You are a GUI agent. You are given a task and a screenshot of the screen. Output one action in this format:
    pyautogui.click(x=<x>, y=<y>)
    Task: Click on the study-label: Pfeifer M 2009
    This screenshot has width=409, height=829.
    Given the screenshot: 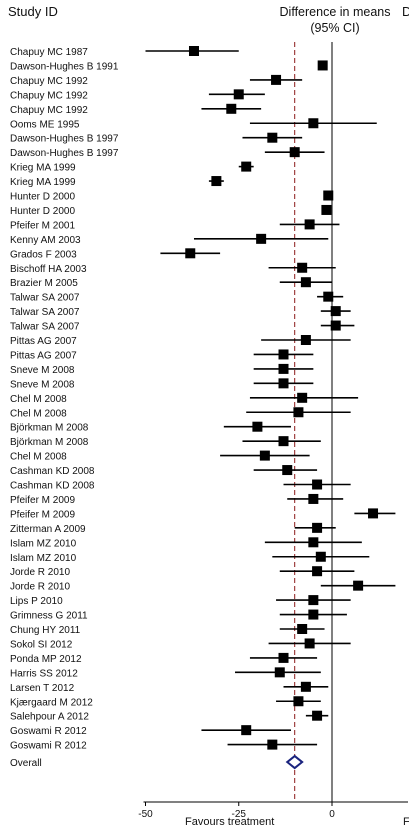 What is the action you would take?
    pyautogui.click(x=42, y=514)
    